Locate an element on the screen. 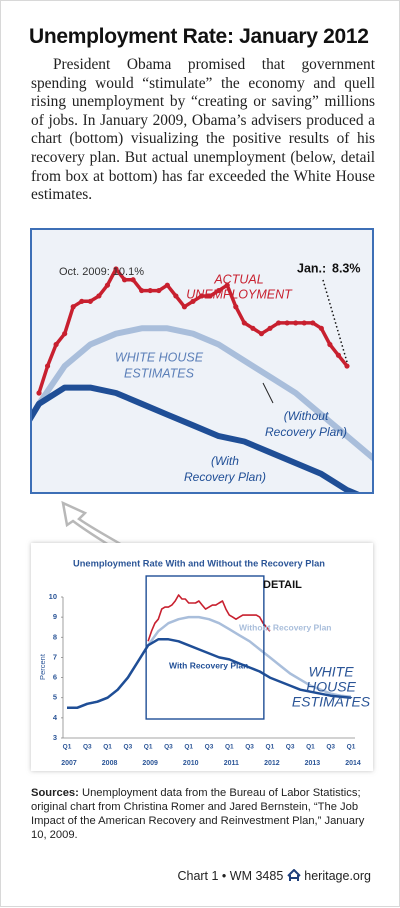 The height and width of the screenshot is (908, 400). white-house-label: ESTIMATES is located at coordinates (159, 373).